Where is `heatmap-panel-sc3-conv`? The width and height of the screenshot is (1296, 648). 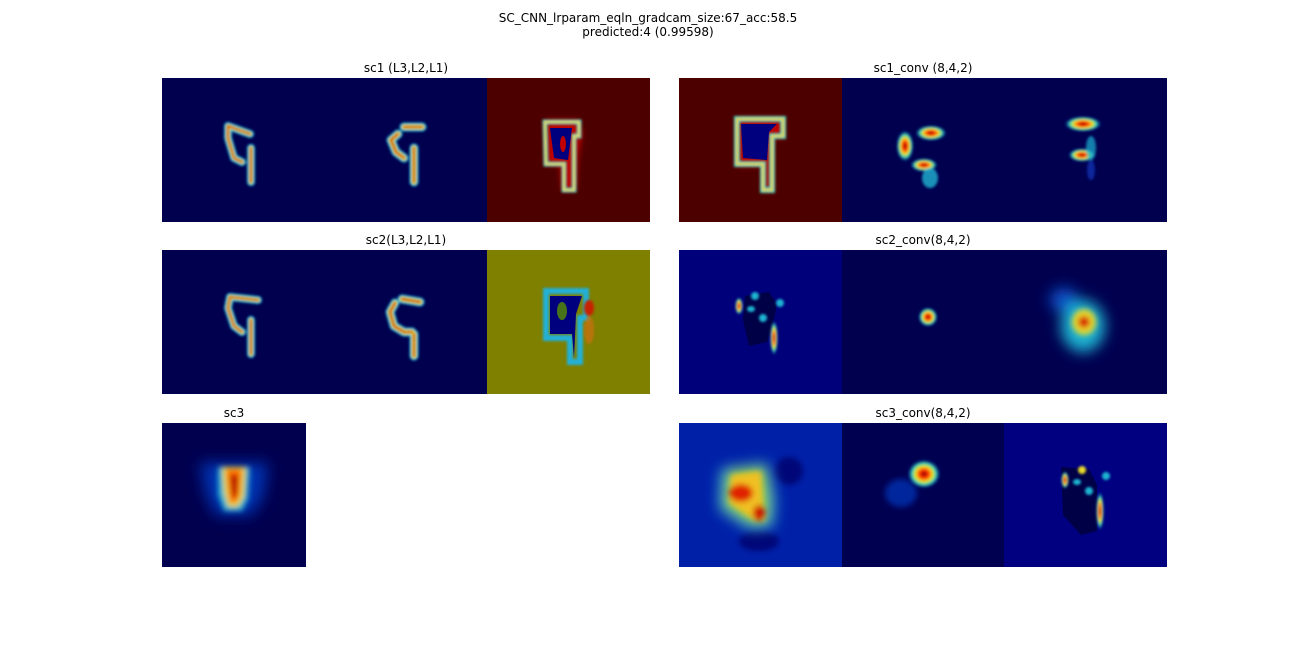 heatmap-panel-sc3-conv is located at coordinates (923, 495).